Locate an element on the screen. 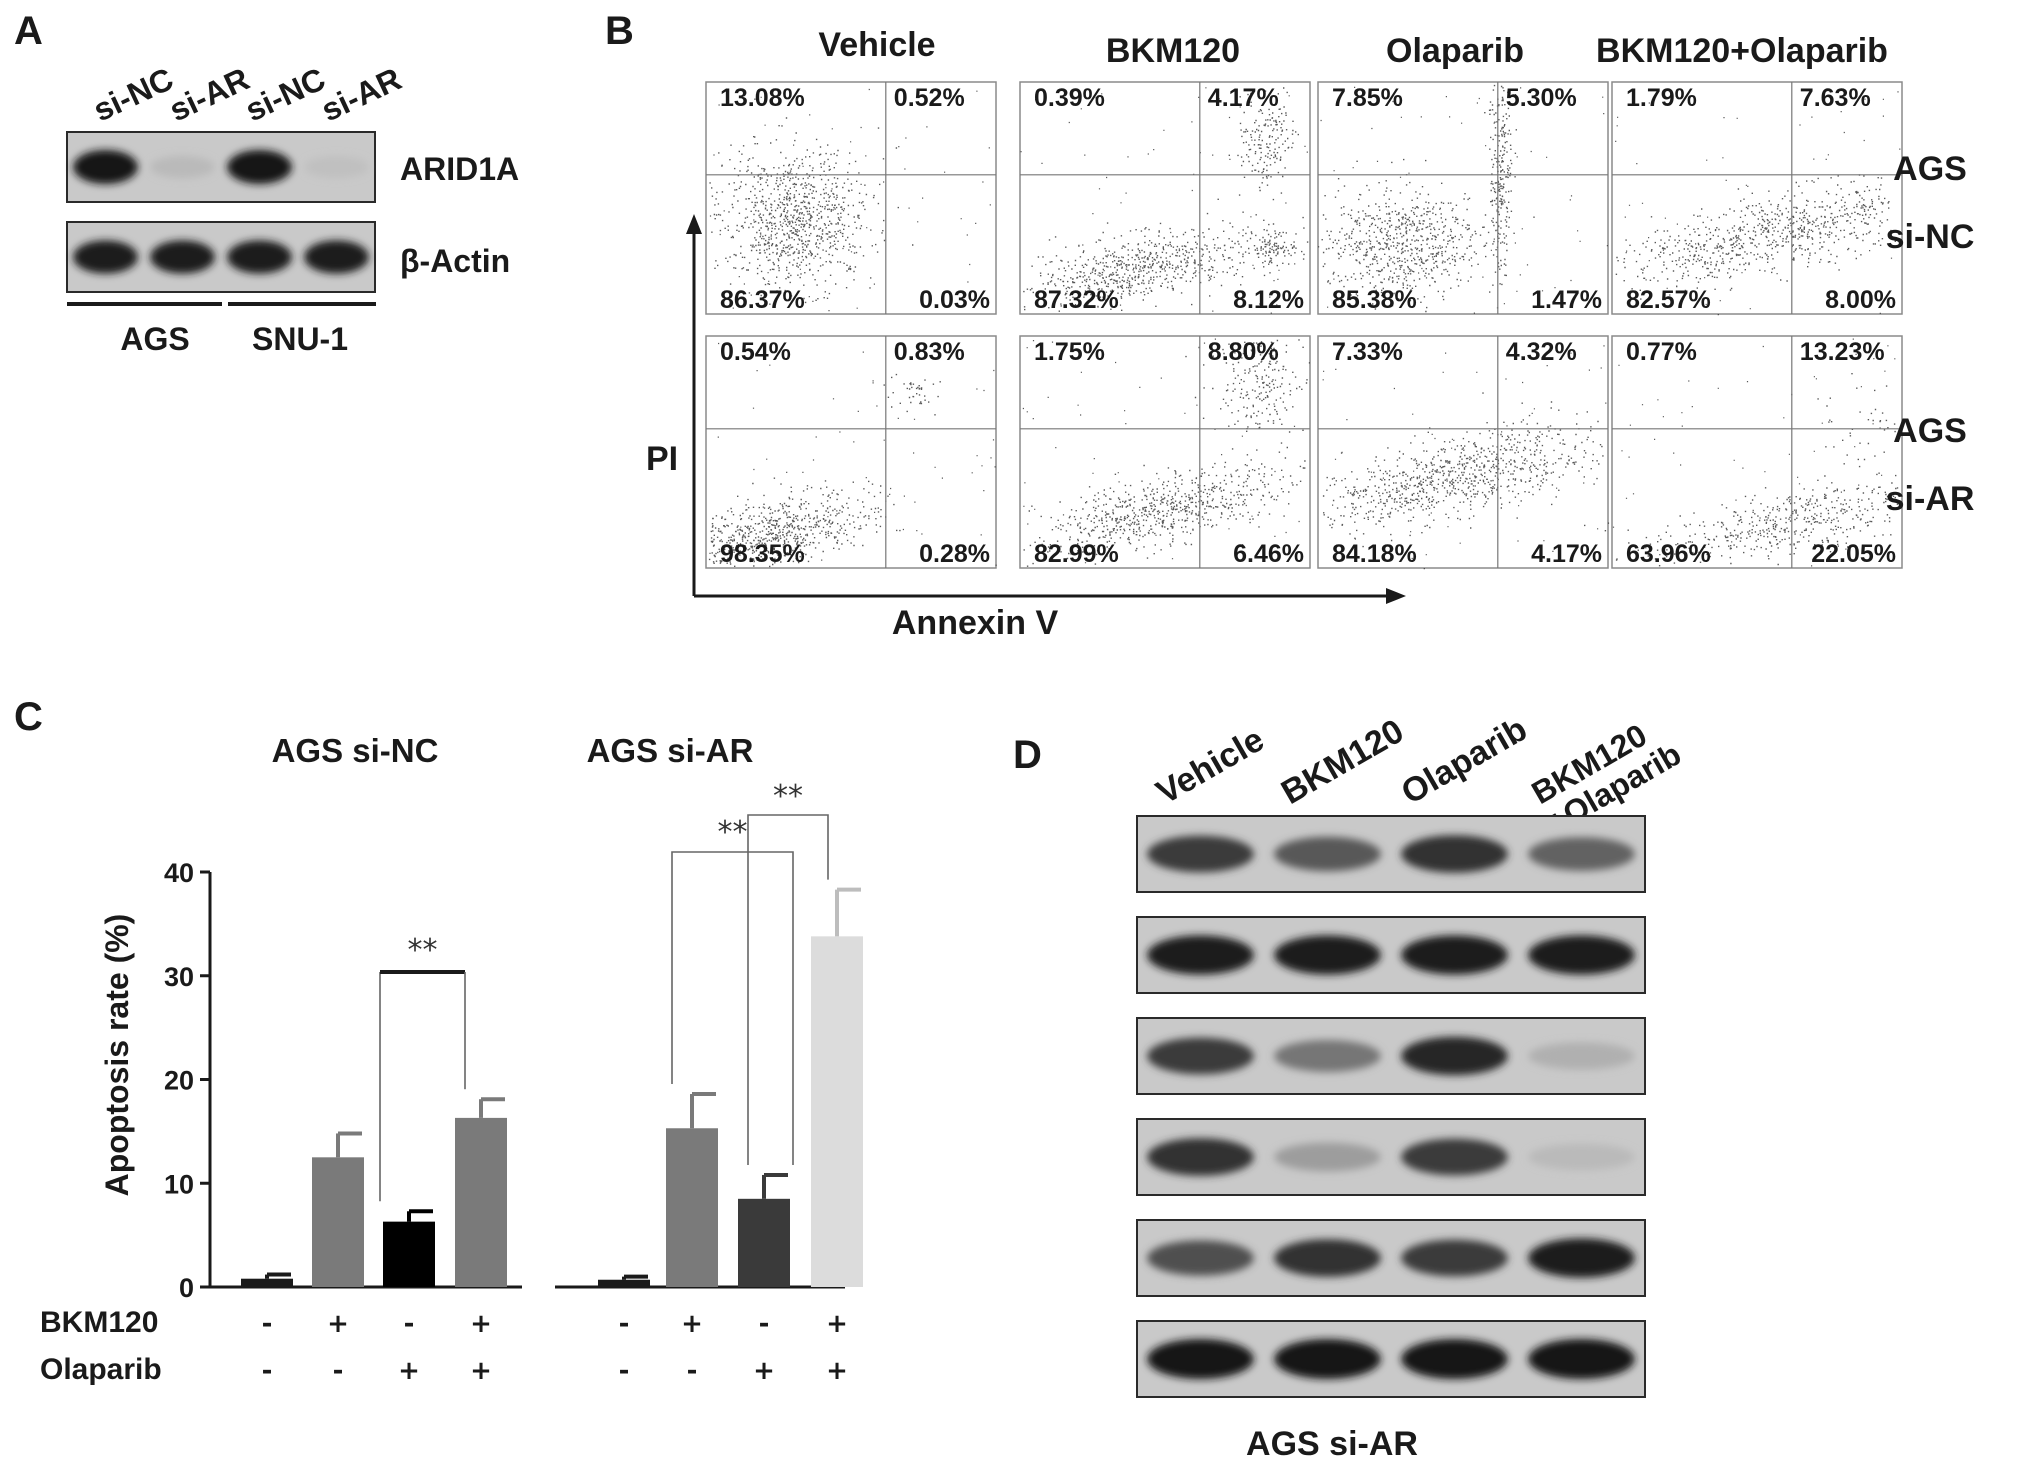  quadrant-pct-lr: 6.46% is located at coordinates (1268, 554).